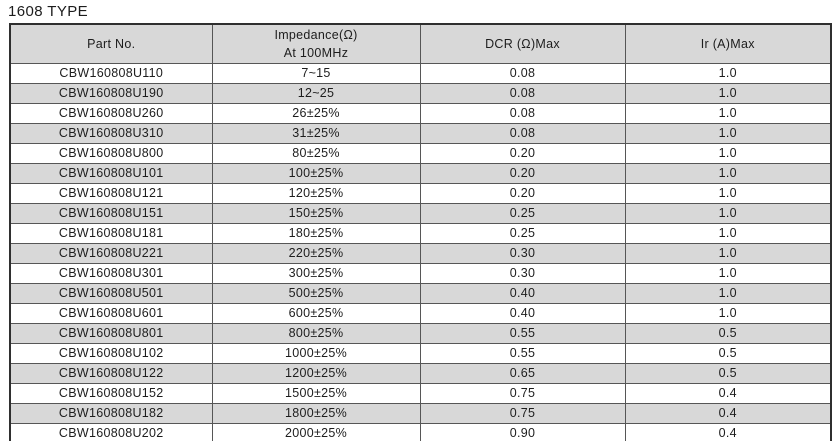  What do you see at coordinates (316, 353) in the screenshot?
I see `impedance-cell: 1000±25%` at bounding box center [316, 353].